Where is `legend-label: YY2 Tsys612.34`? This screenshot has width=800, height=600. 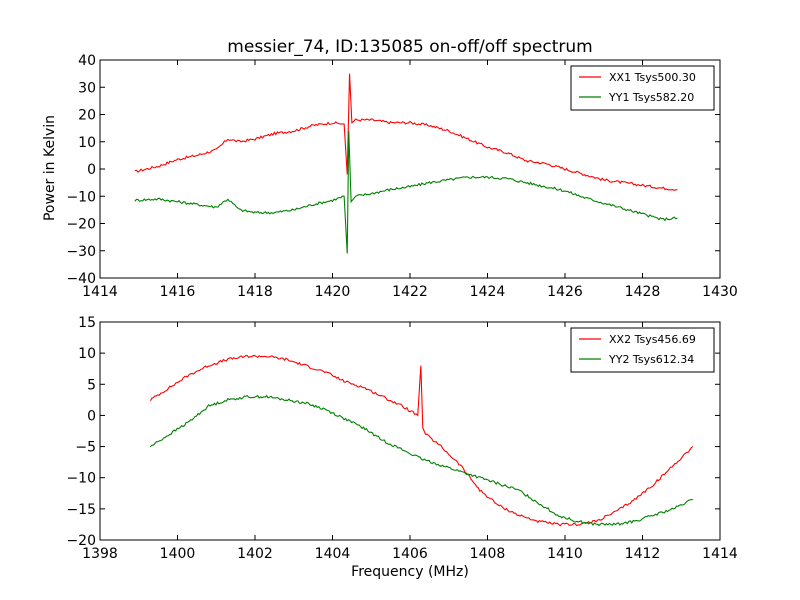 legend-label: YY2 Tsys612.34 is located at coordinates (651, 359).